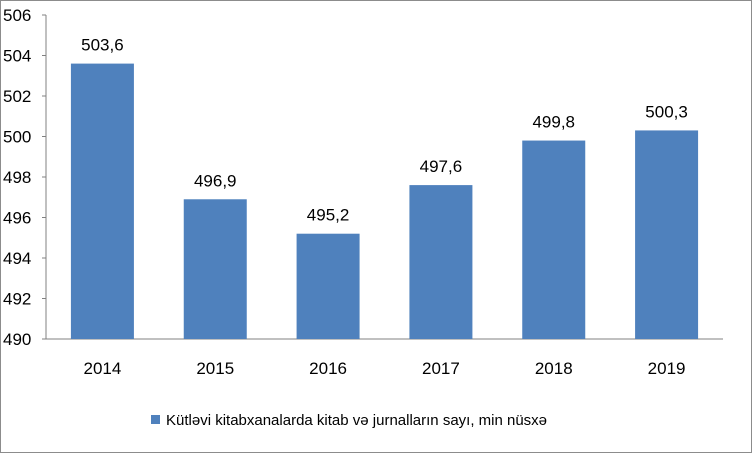 Image resolution: width=752 pixels, height=454 pixels. What do you see at coordinates (17, 258) in the screenshot?
I see `y-tick-label: 494` at bounding box center [17, 258].